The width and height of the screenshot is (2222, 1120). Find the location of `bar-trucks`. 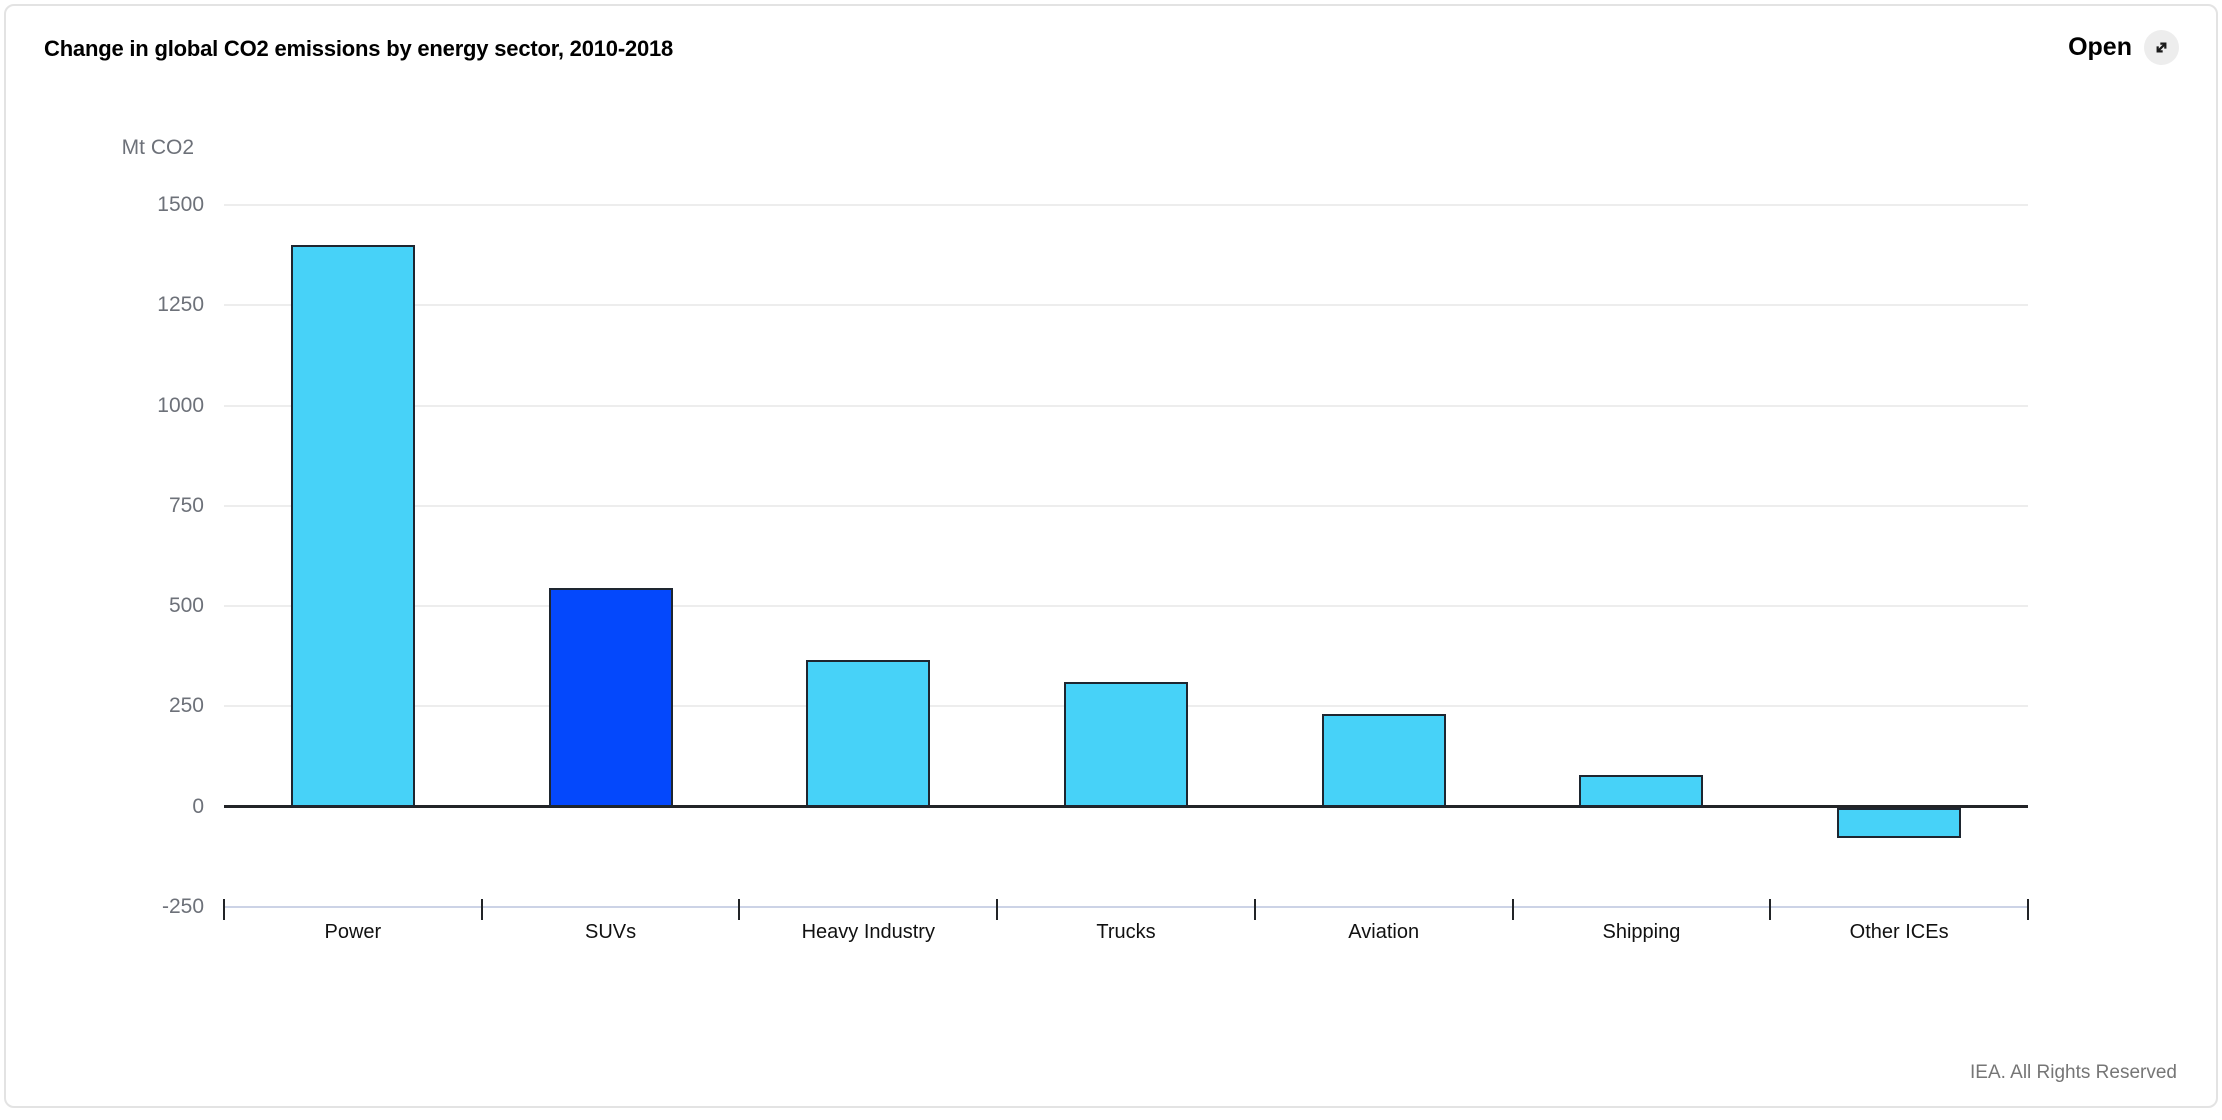

bar-trucks is located at coordinates (1126, 744).